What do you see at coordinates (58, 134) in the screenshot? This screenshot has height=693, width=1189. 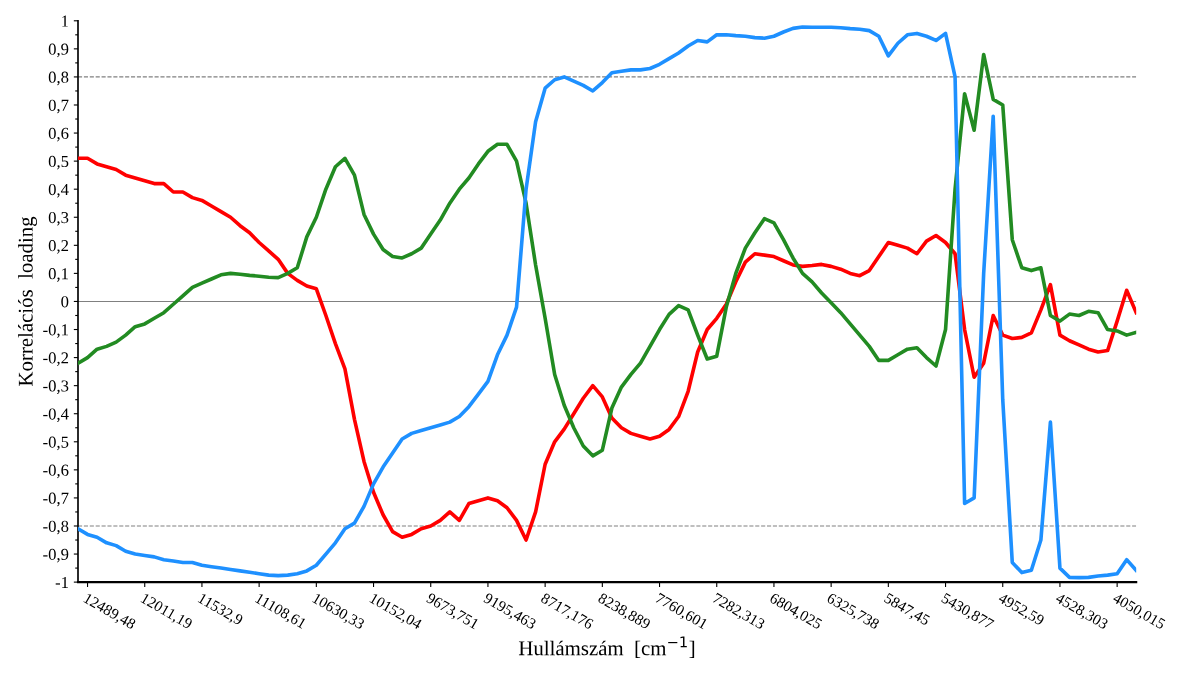 I see `y-tick-label: 0,6` at bounding box center [58, 134].